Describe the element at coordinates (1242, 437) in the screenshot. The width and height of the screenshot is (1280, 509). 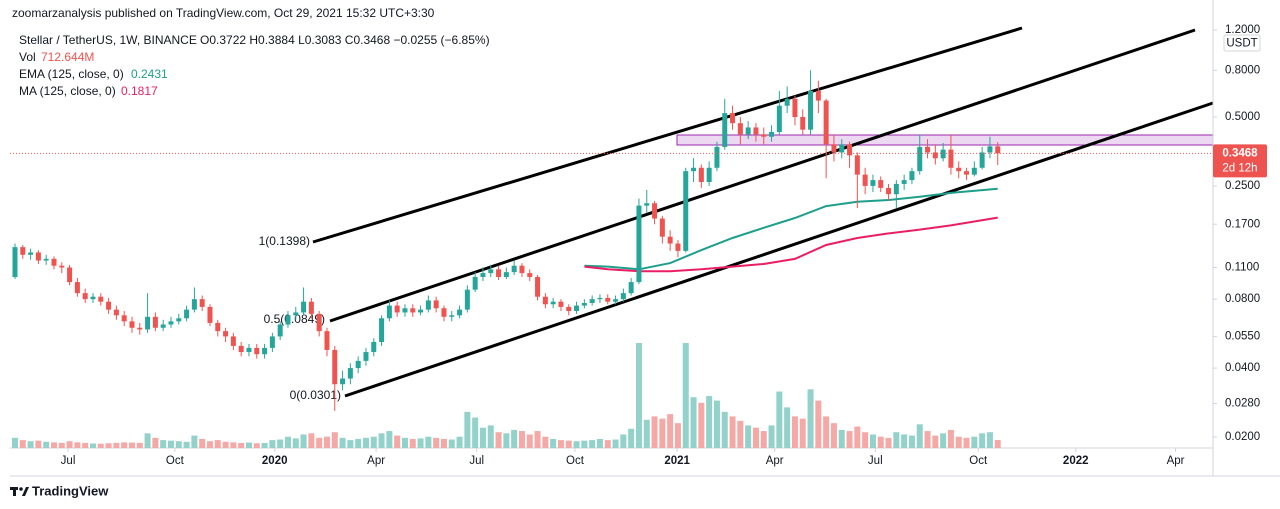
I see `y-tick-label: 0.0200` at that location.